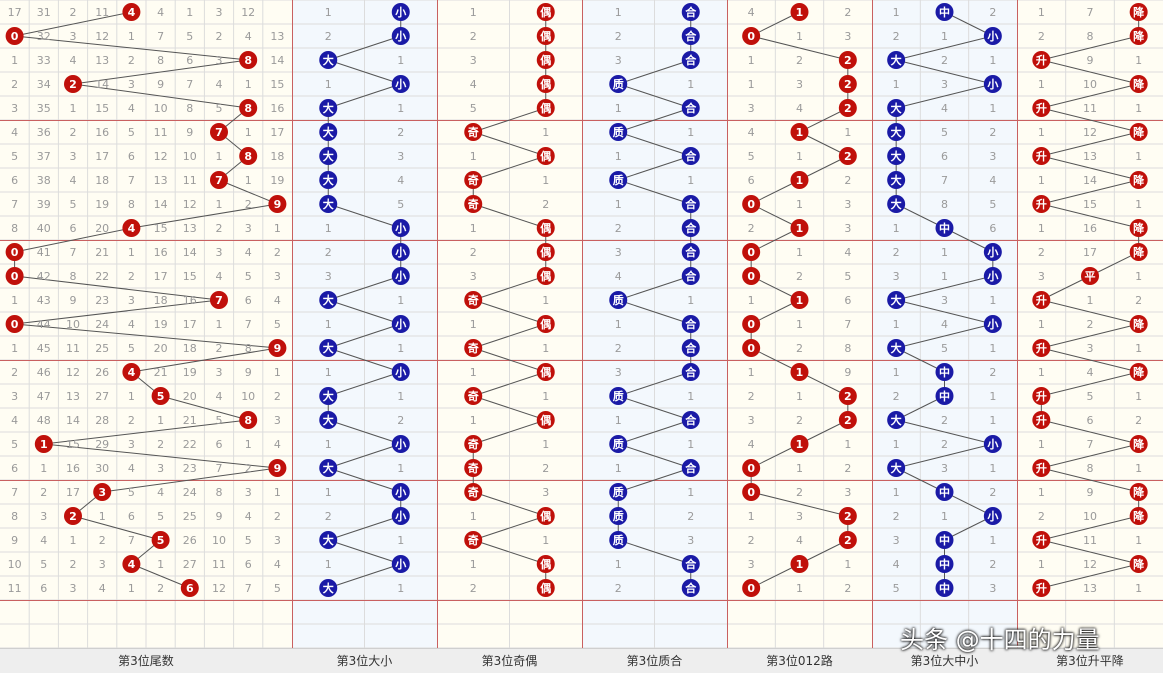 This screenshot has height=673, width=1163. What do you see at coordinates (1000, 640) in the screenshot?
I see `watermark: 头条 @十四的力量` at bounding box center [1000, 640].